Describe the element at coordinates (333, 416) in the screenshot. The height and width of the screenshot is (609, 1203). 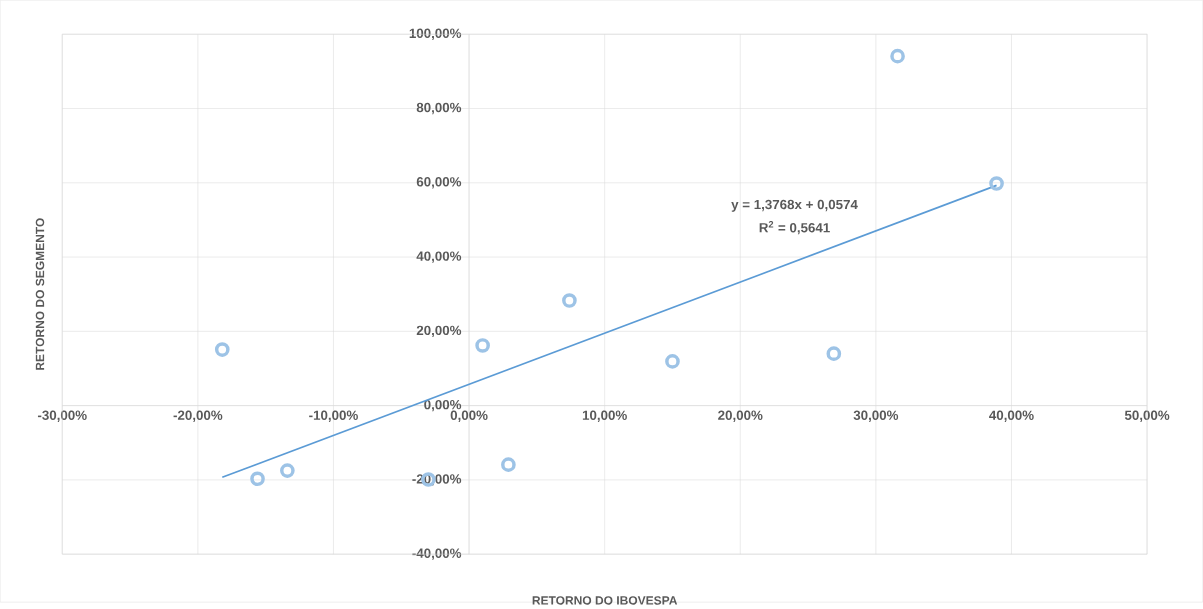
I see `x-tick-label: -10,00%` at that location.